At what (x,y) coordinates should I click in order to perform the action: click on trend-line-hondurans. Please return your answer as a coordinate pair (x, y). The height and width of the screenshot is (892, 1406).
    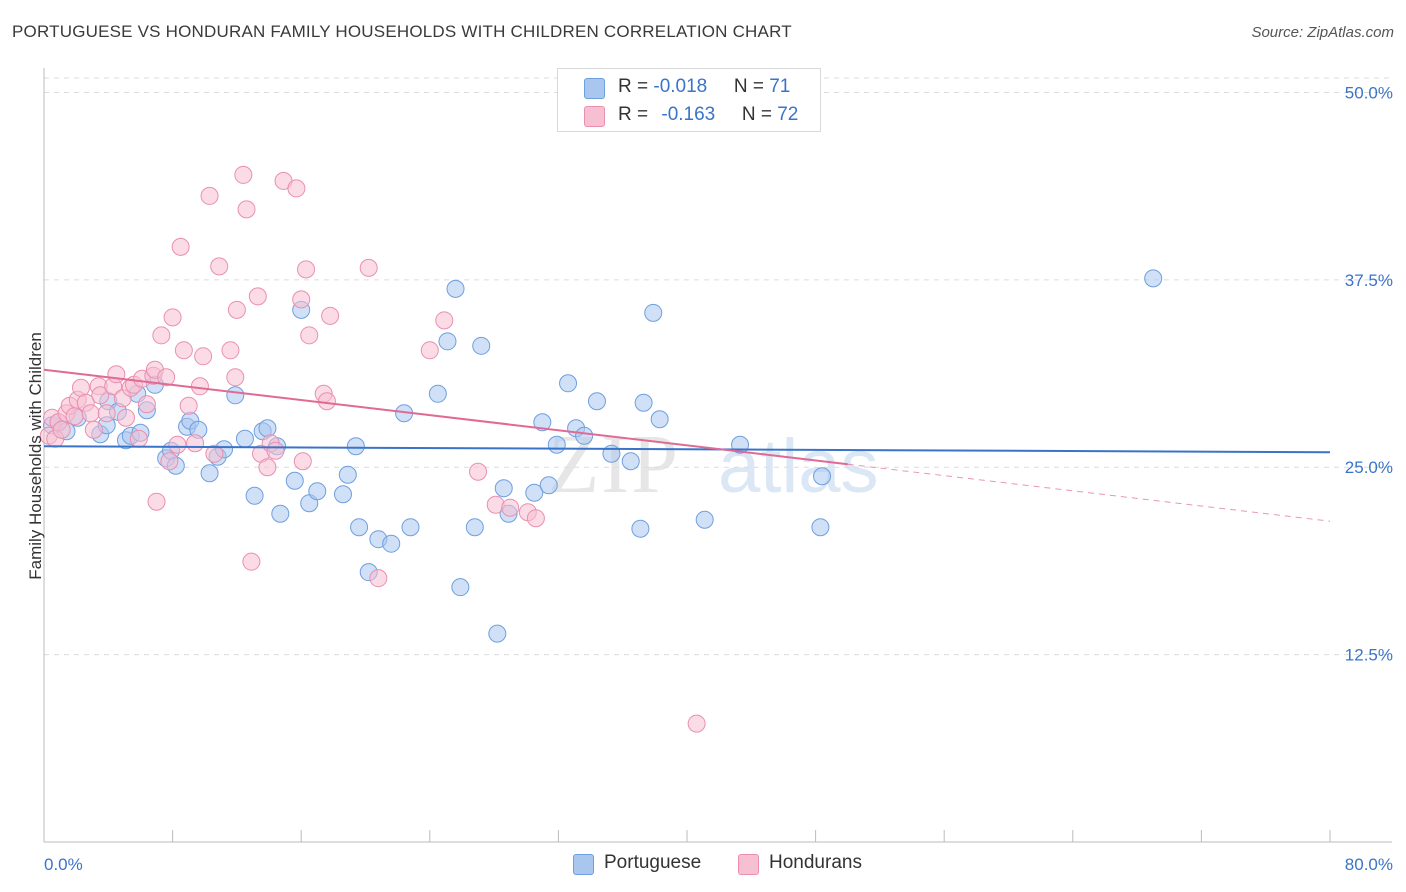
    Looking at the image, I should click on (445, 417).